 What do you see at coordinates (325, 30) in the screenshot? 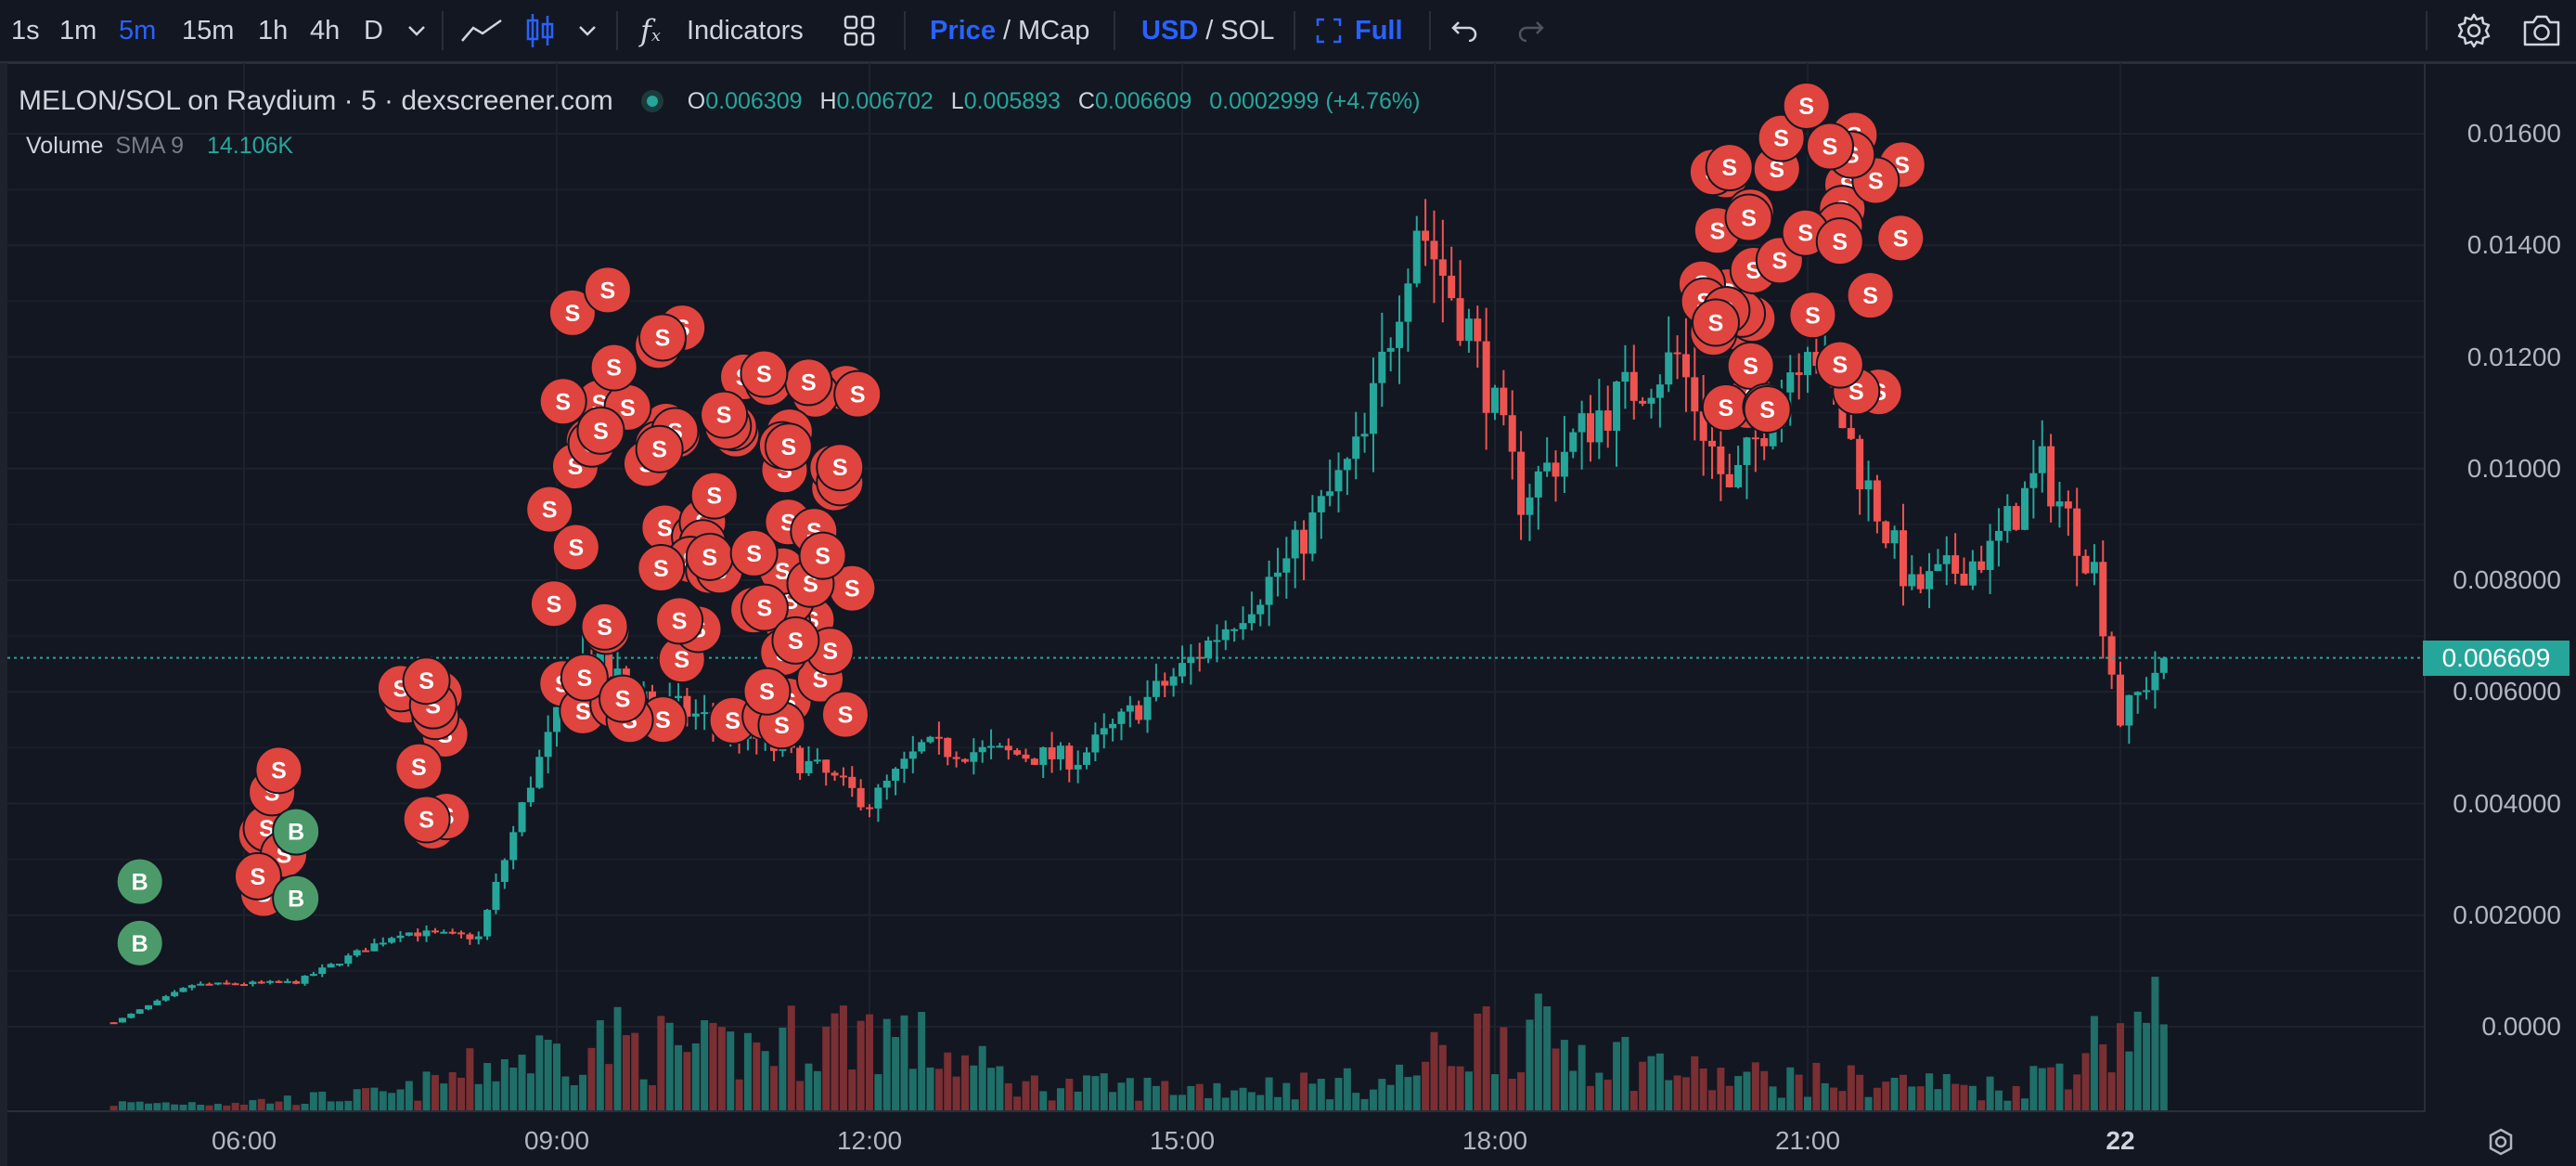
I see `interval-4h: 4h` at bounding box center [325, 30].